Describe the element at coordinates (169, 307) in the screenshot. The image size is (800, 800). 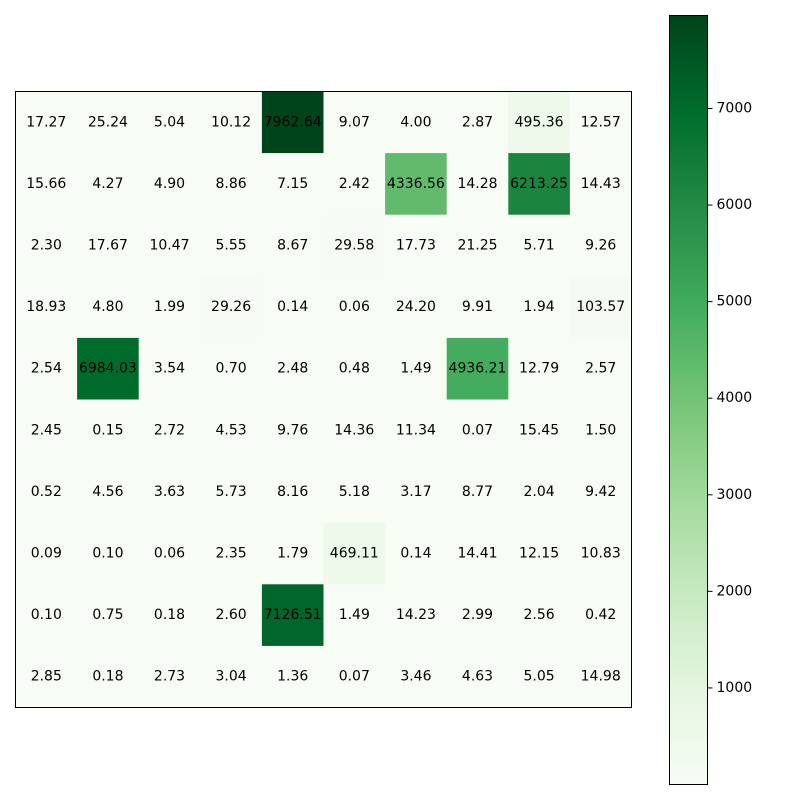
I see `cell-value-label: 1.99` at that location.